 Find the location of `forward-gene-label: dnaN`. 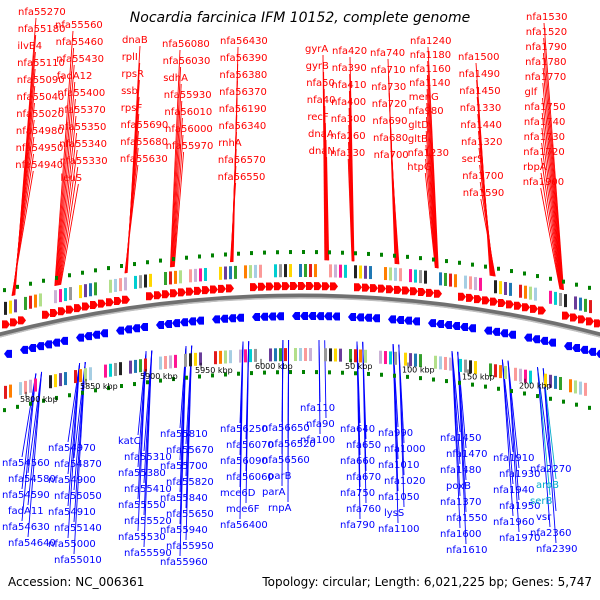

forward-gene-label: dnaN is located at coordinates (322, 151).